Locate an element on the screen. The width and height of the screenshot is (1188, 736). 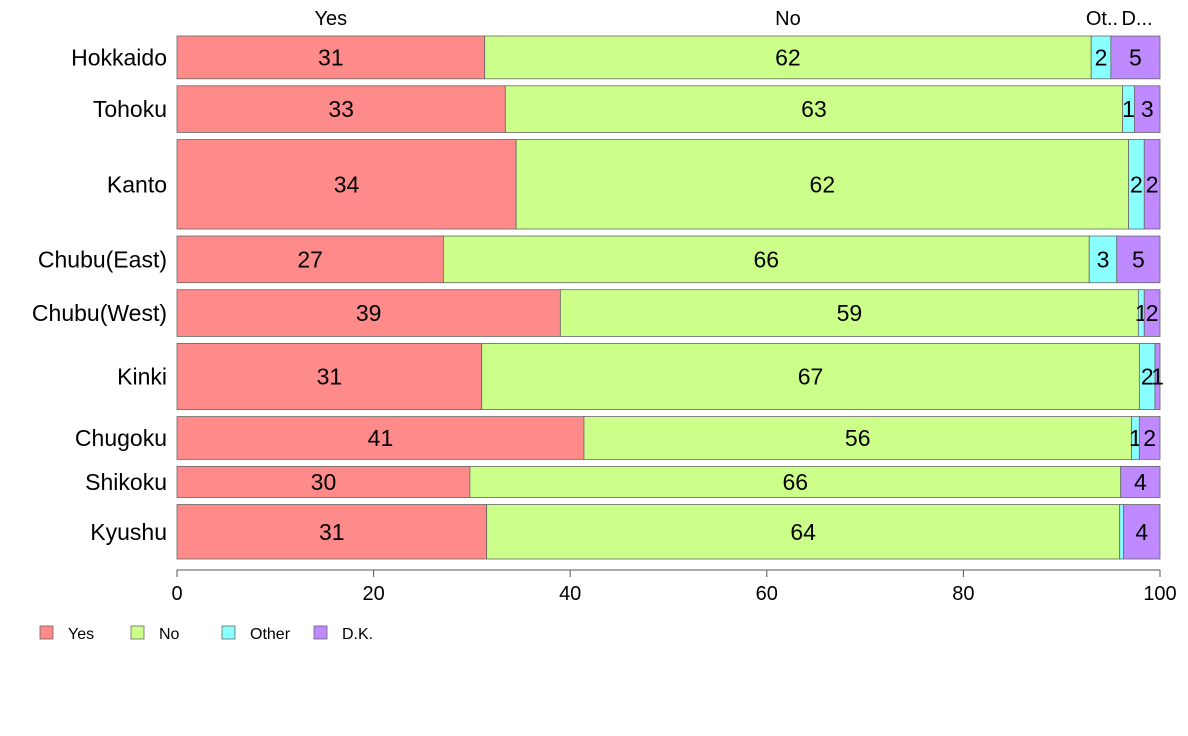
category-label-chubu-east: Chubu(East) is located at coordinates (102, 259).